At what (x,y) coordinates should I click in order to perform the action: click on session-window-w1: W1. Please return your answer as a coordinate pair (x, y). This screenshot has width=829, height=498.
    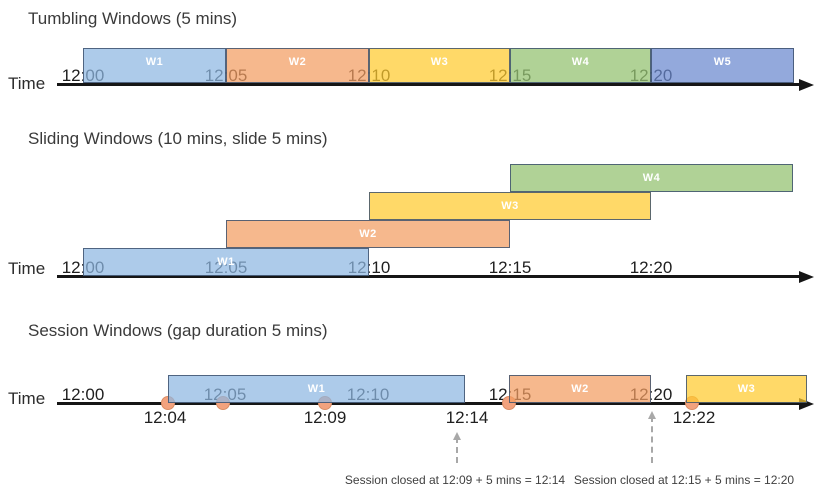
    Looking at the image, I should click on (316, 389).